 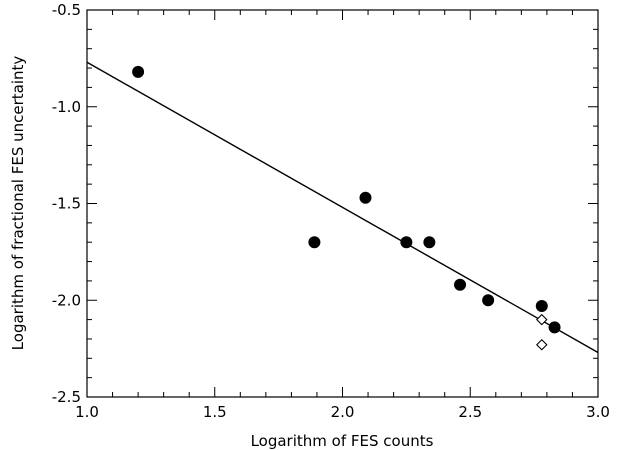 I want to click on x-tick-label: 3.0, so click(x=598, y=412).